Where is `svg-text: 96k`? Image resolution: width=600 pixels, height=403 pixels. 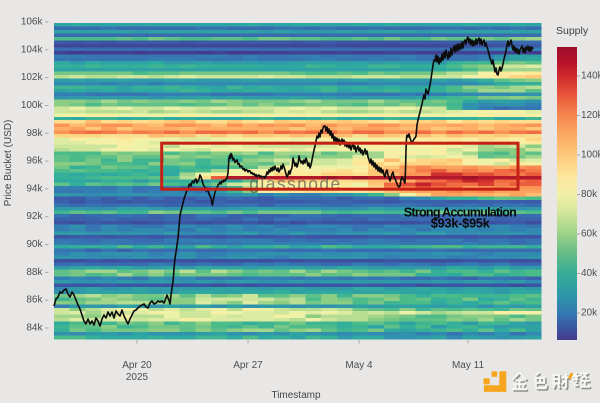
svg-text: 96k is located at coordinates (34, 161).